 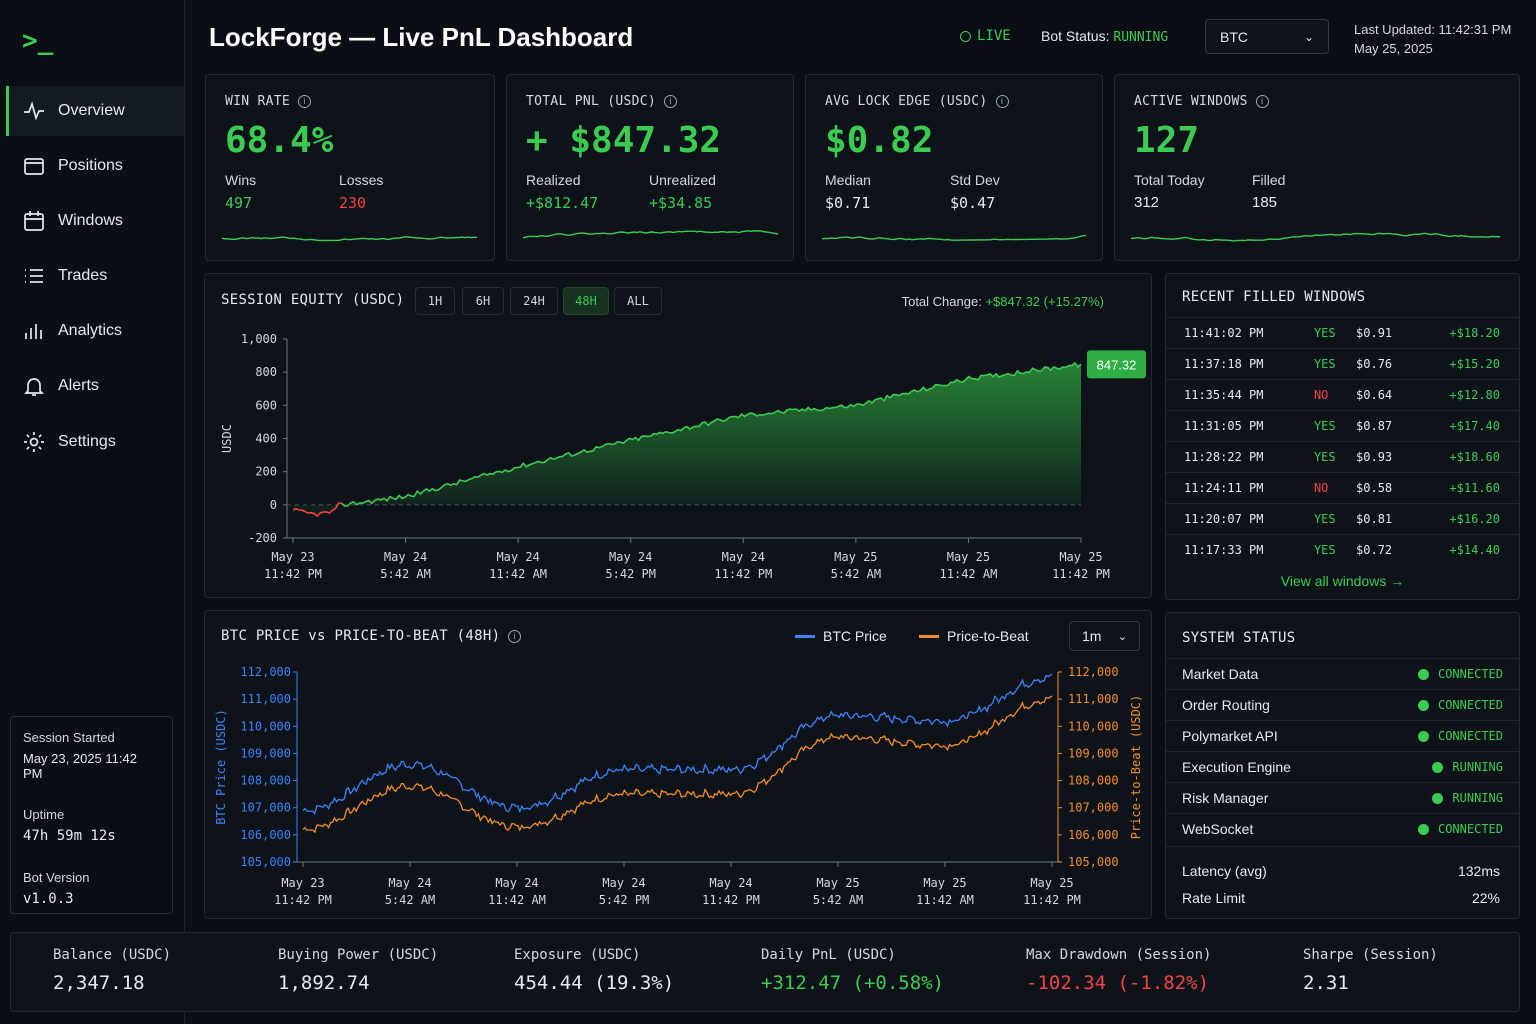 I want to click on system-status-row: Polymarket API CONNECTED, so click(x=1342, y=735).